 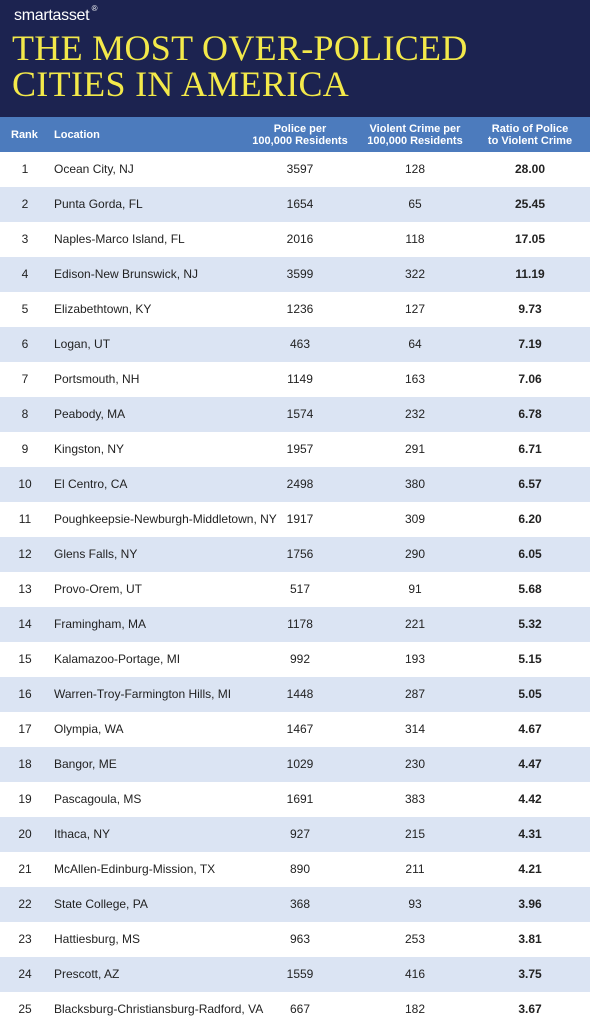 What do you see at coordinates (25, 729) in the screenshot?
I see `rank-cell: 17` at bounding box center [25, 729].